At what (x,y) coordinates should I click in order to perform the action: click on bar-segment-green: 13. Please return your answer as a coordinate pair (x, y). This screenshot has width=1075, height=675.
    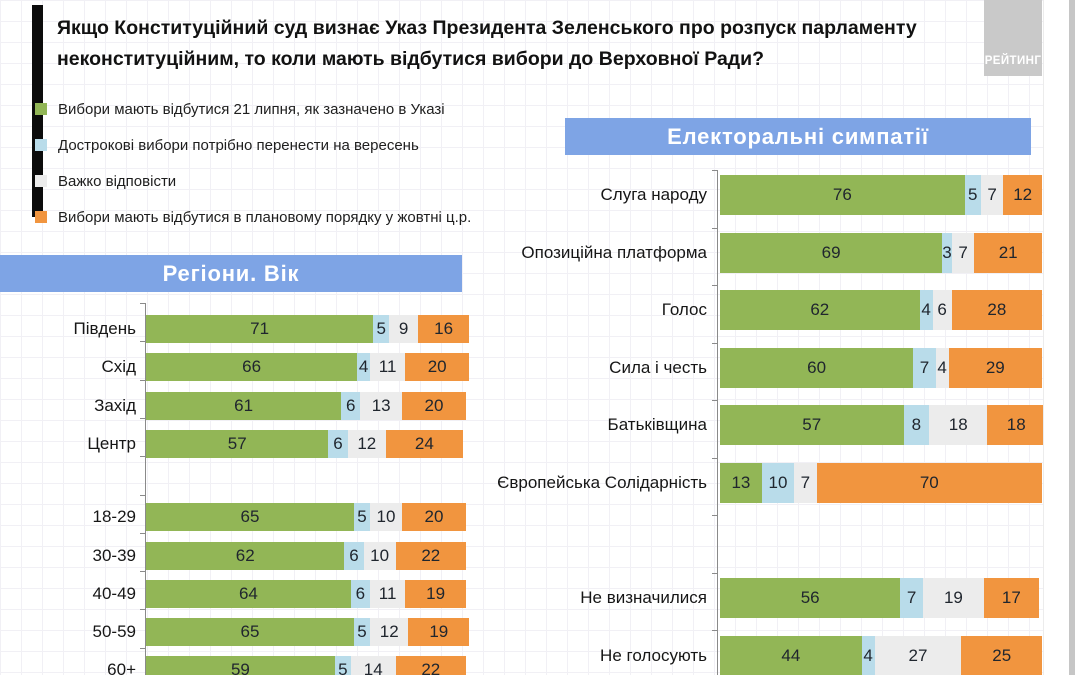
    Looking at the image, I should click on (741, 482).